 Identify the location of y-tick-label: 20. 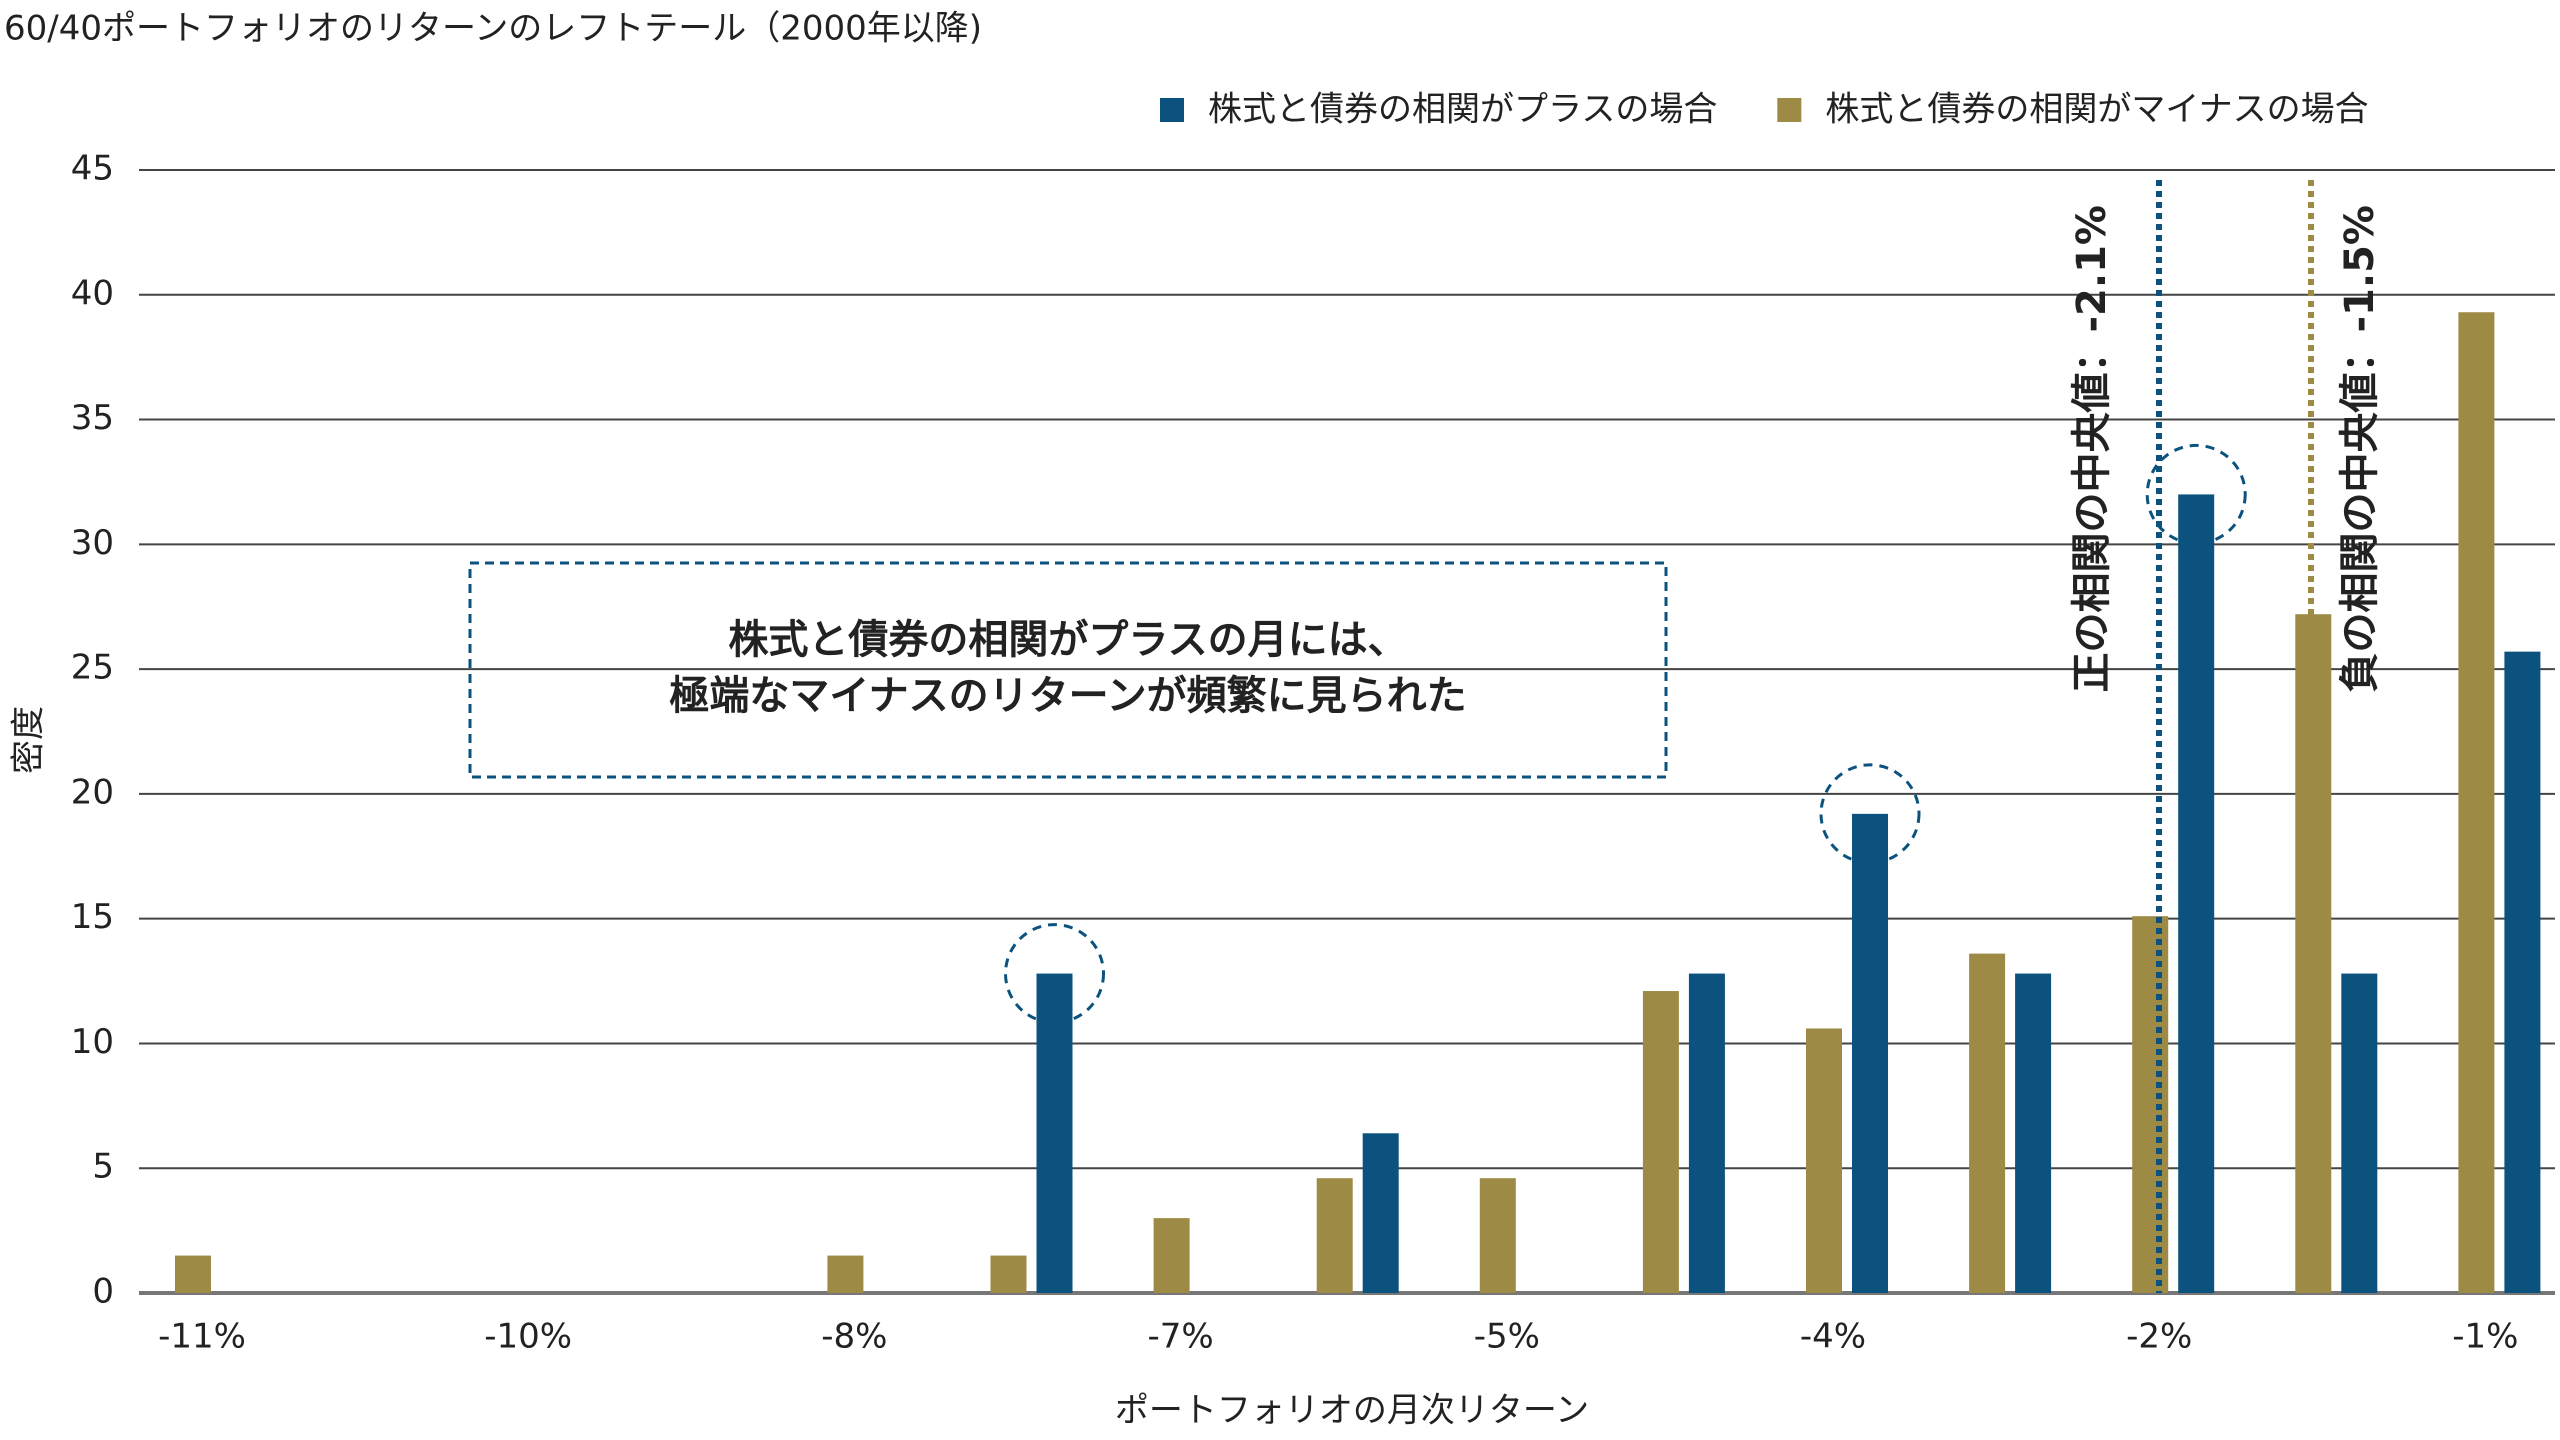
(92, 792).